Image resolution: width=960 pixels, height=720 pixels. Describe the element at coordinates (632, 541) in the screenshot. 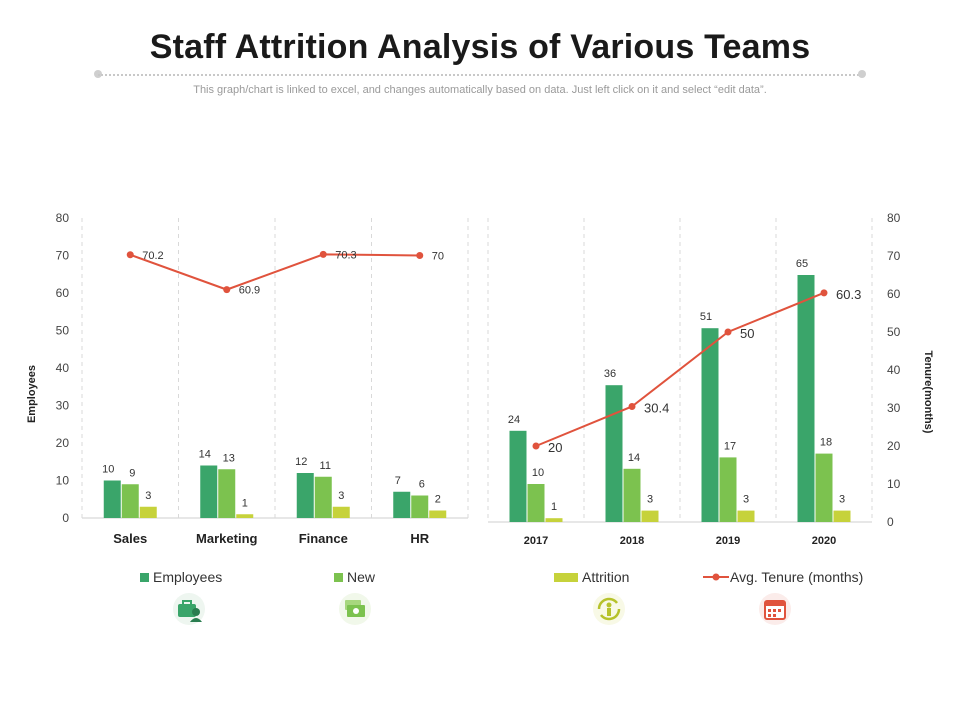

I see `category-label: 2018` at that location.